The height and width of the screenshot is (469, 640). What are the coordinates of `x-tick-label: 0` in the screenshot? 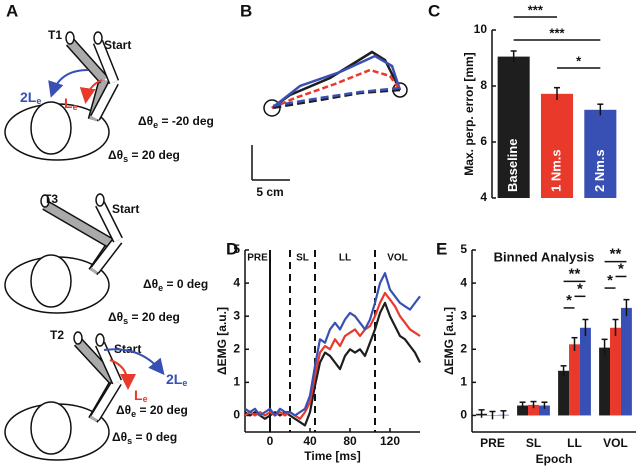 It's located at (270, 441).